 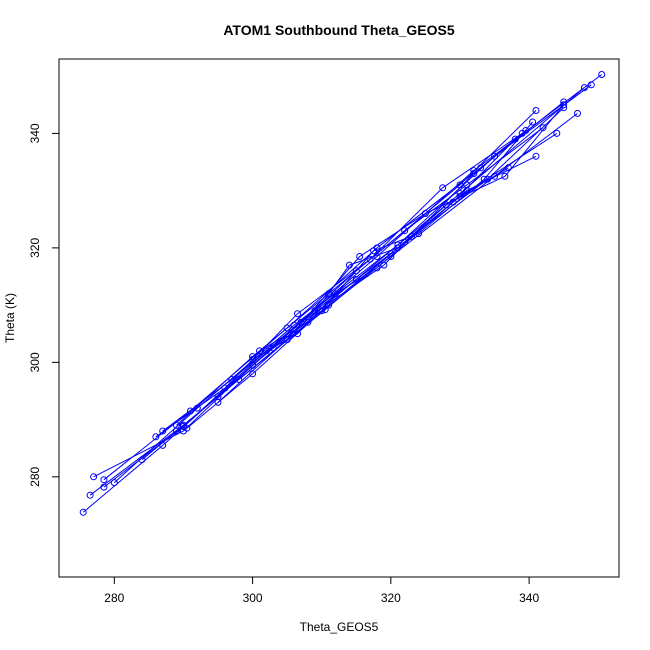 I want to click on y-tick-label: 340, so click(x=35, y=133).